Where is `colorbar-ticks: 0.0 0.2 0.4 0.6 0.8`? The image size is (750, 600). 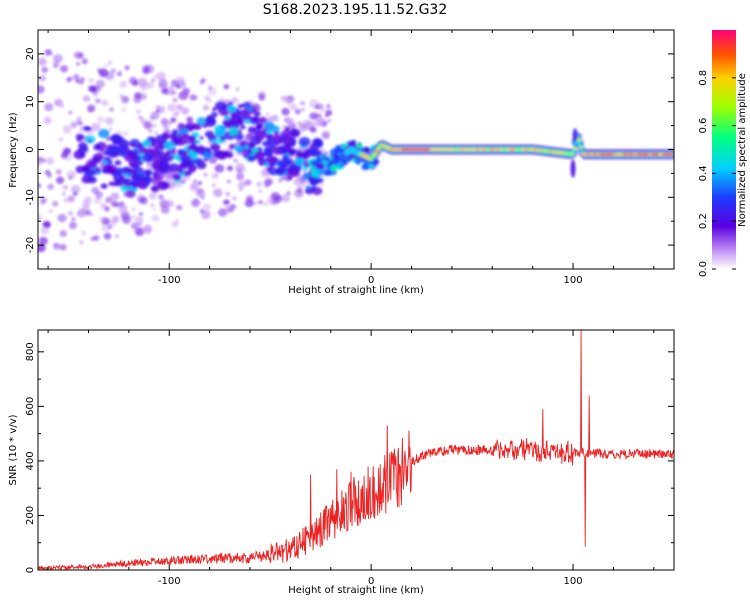
colorbar-ticks: 0.0 0.2 0.4 0.6 0.8 is located at coordinates (717, 173).